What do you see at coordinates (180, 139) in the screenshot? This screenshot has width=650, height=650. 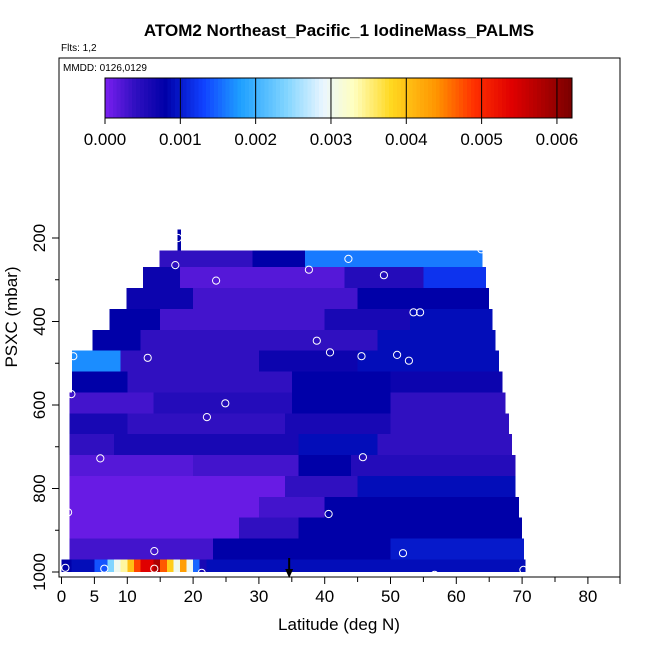 I see `colorbar-tick-label: 0.001` at bounding box center [180, 139].